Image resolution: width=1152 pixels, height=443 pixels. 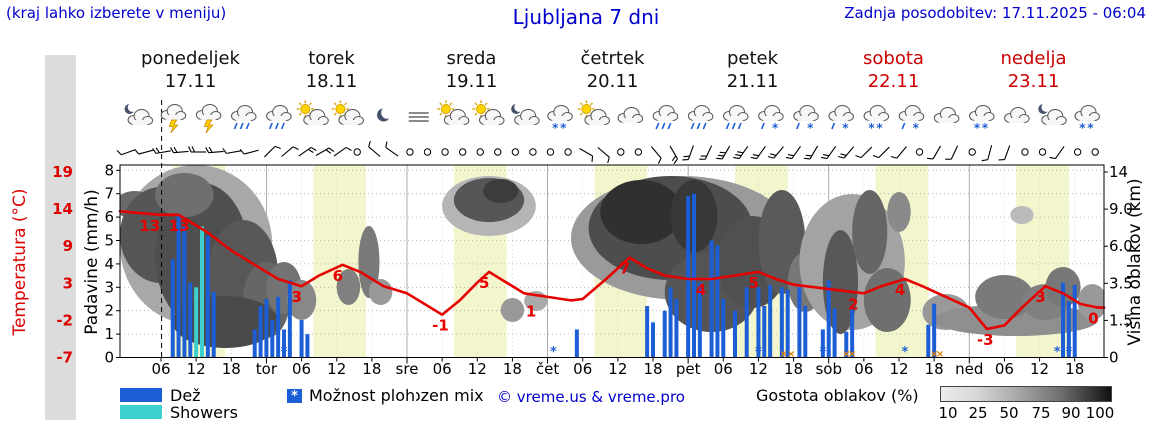 What do you see at coordinates (185, 395) in the screenshot?
I see `rain-legend-label: Dež` at bounding box center [185, 395].